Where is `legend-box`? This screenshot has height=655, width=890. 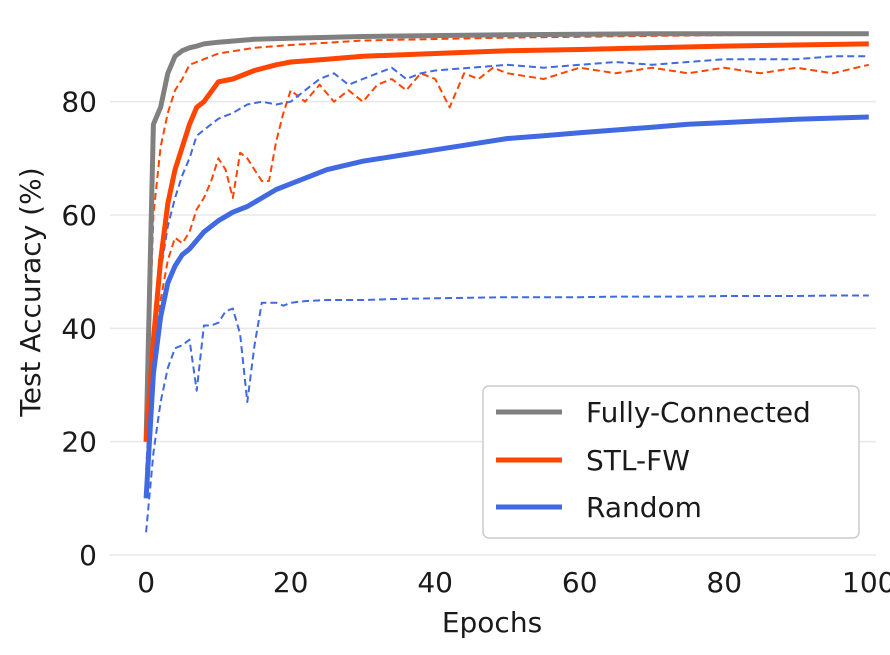 legend-box is located at coordinates (671, 462).